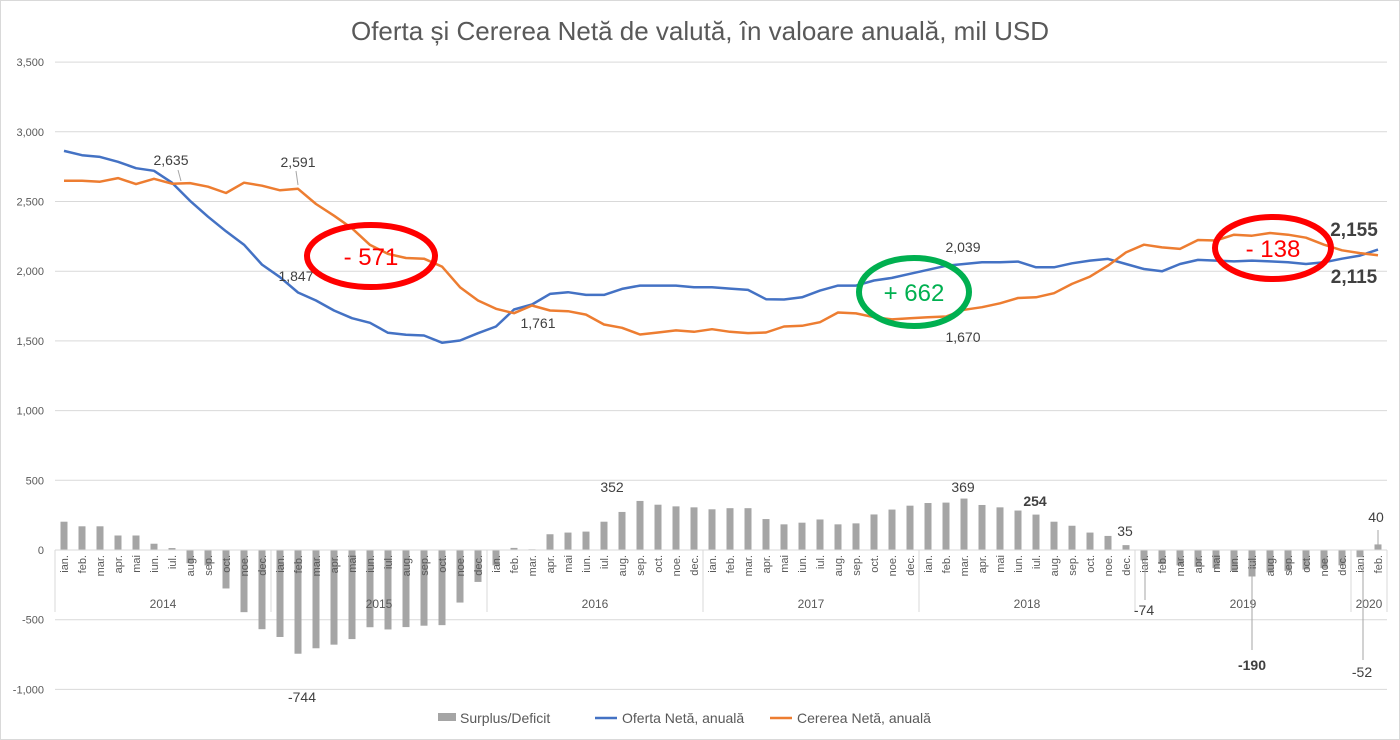  I want to click on annotations: - 571 + 662 - 138, so click(819, 271).